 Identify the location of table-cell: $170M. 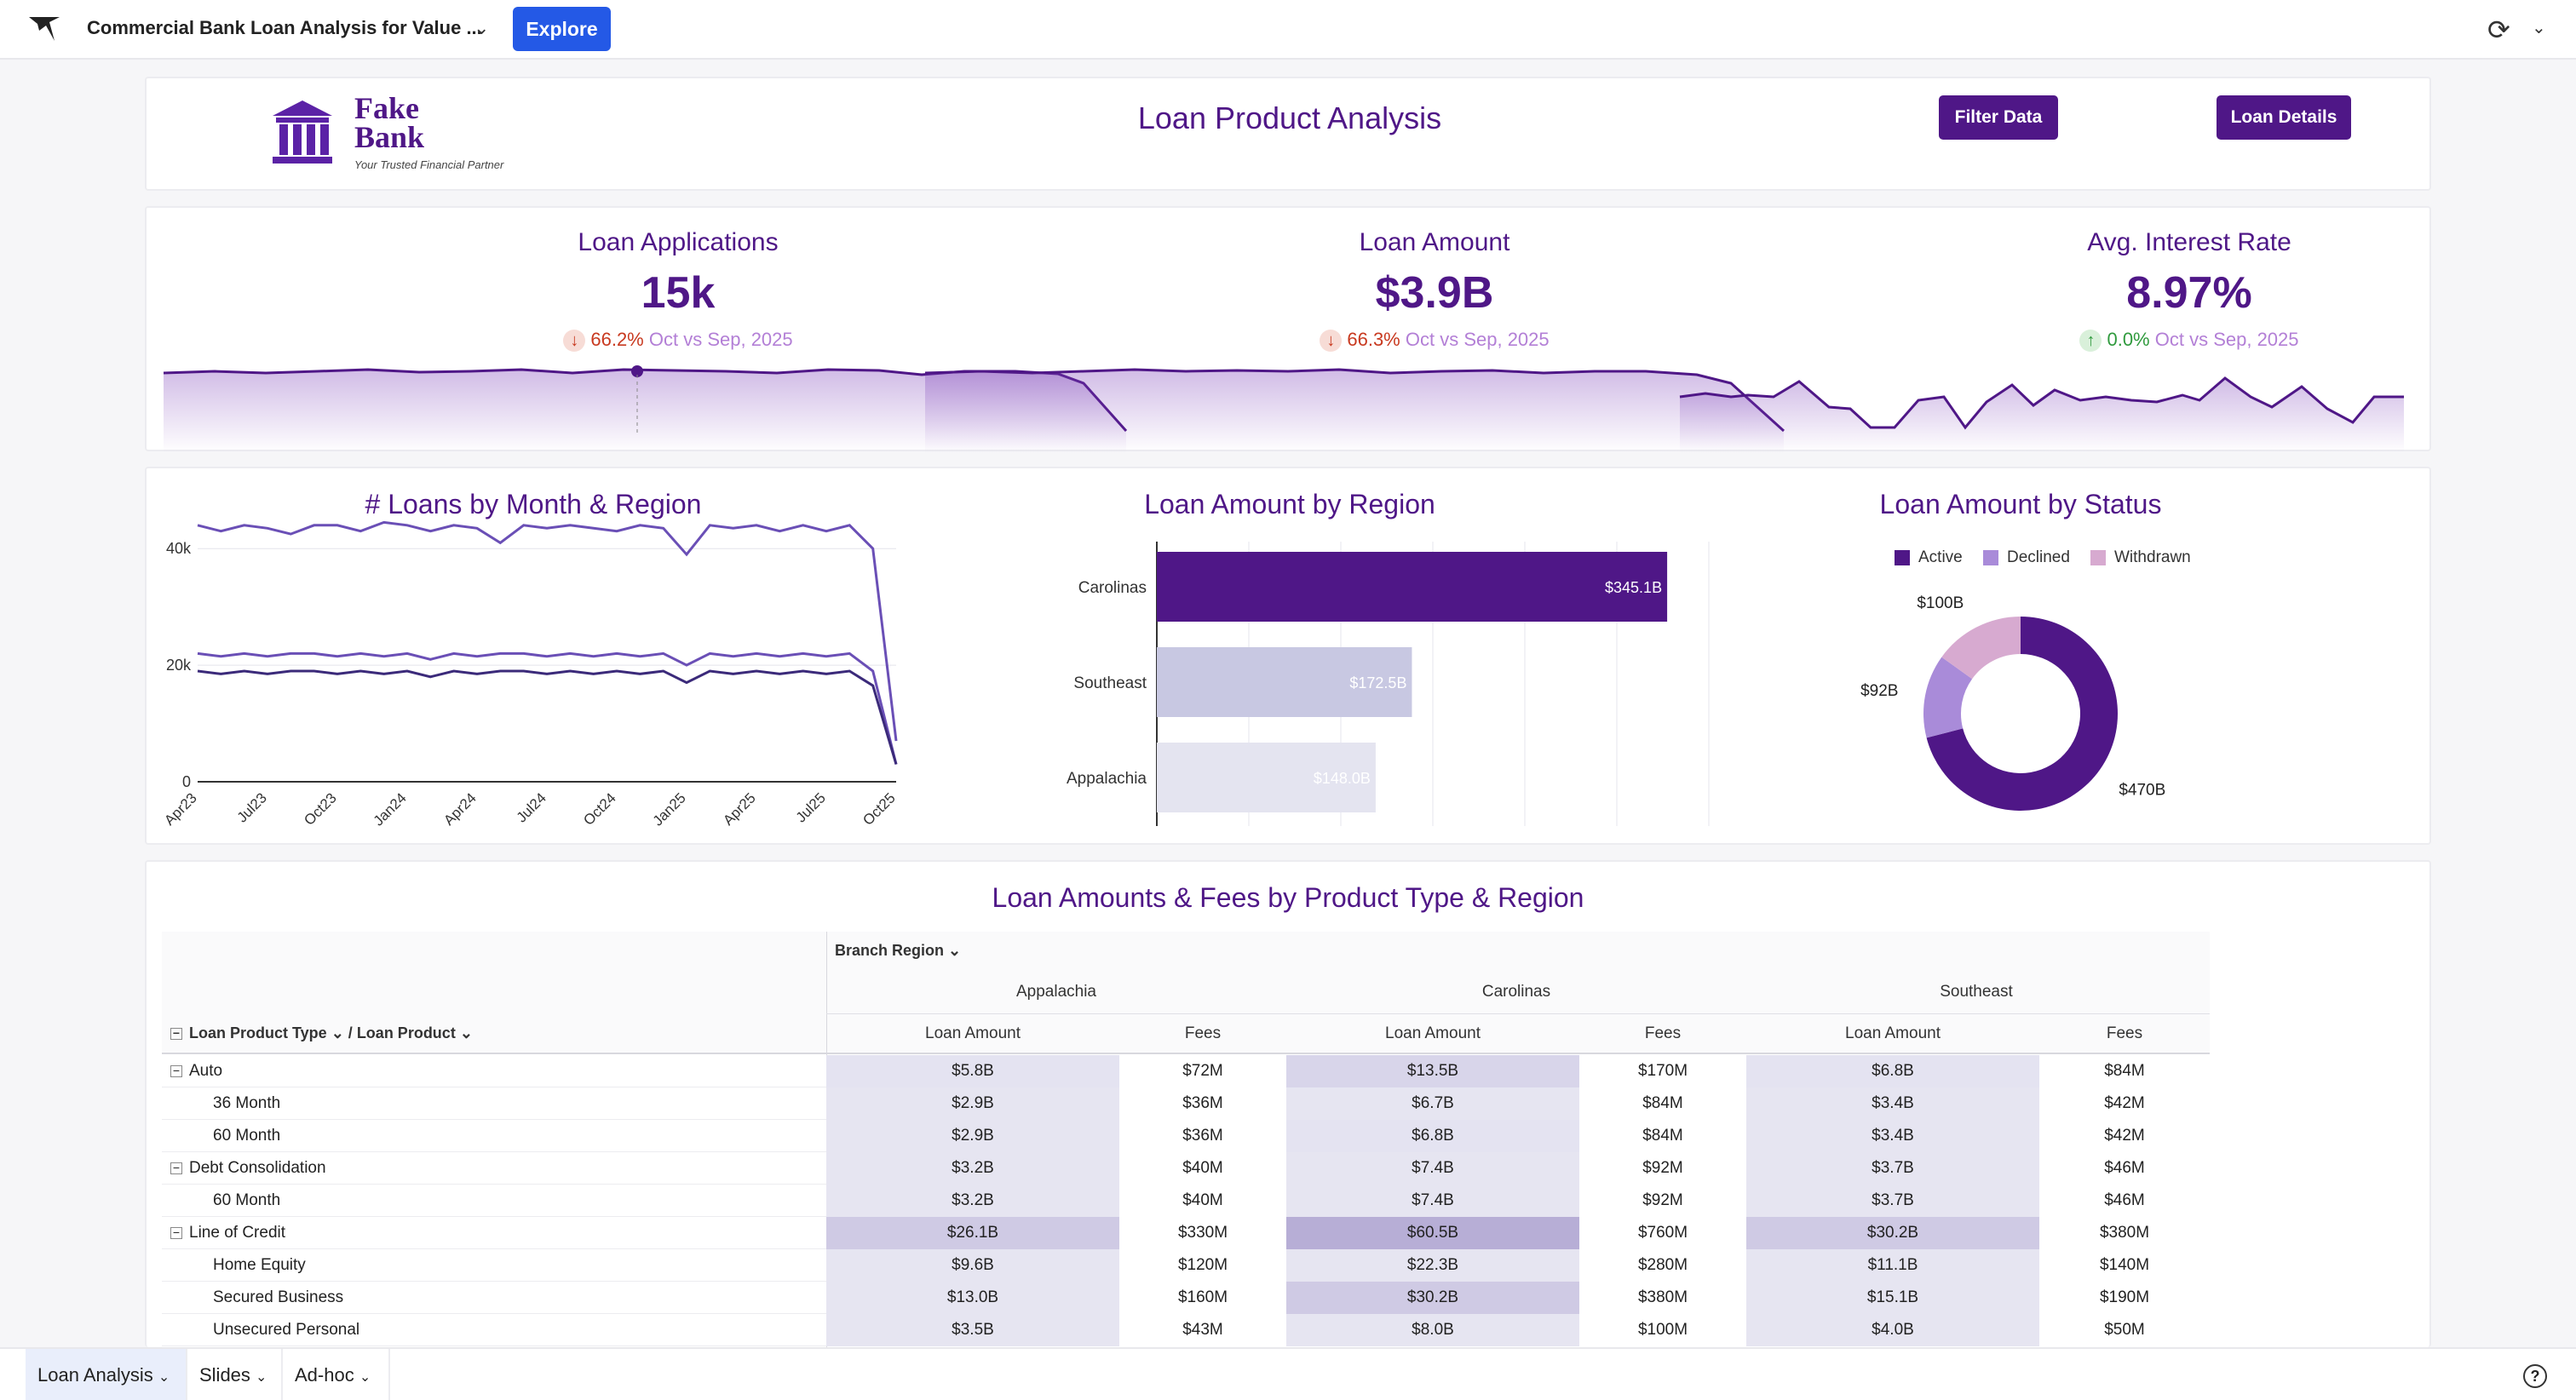
(1663, 1071).